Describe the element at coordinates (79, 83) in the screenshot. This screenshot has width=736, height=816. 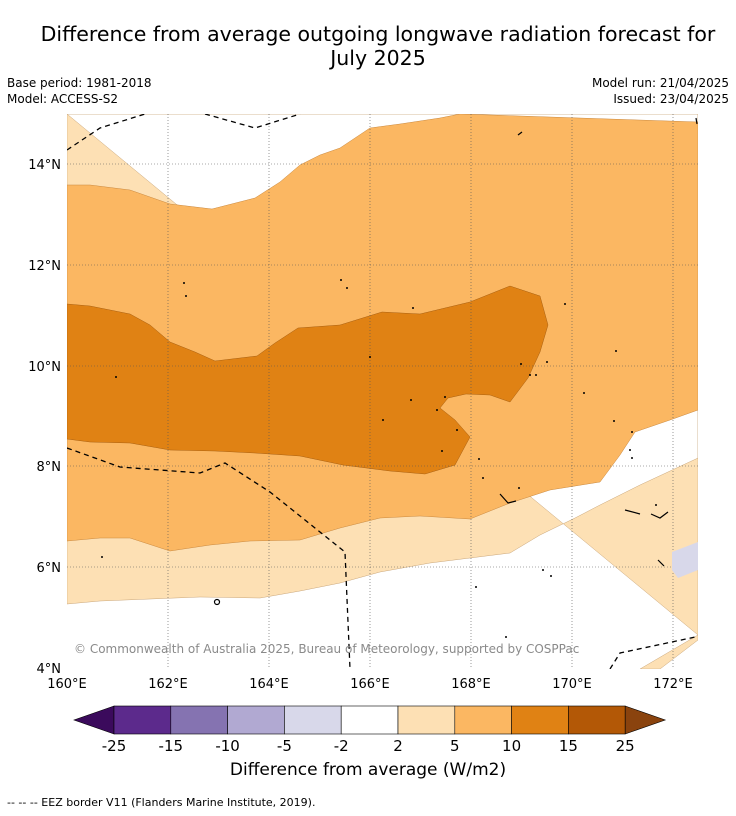
I see `base-period-label: Base period: 1981-2018` at that location.